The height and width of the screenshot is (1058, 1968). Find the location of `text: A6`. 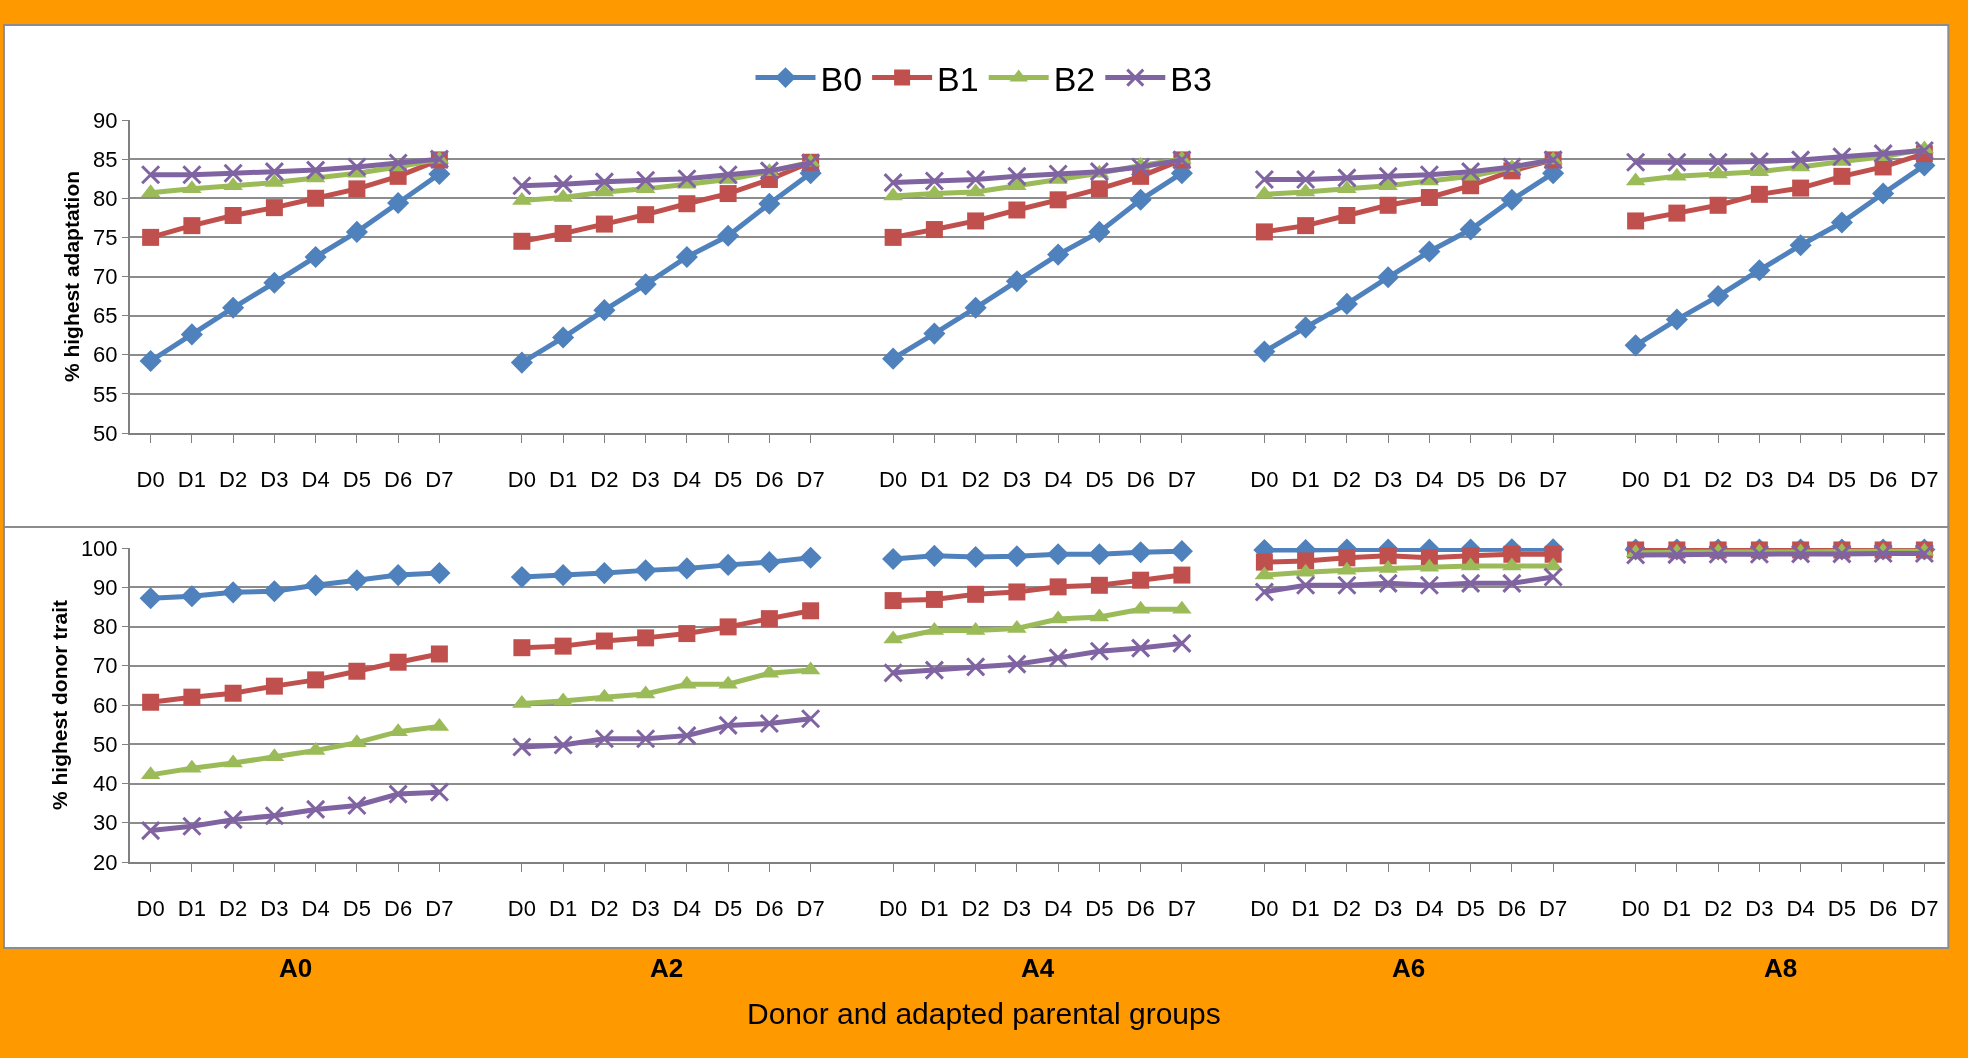

text: A6 is located at coordinates (1409, 968).